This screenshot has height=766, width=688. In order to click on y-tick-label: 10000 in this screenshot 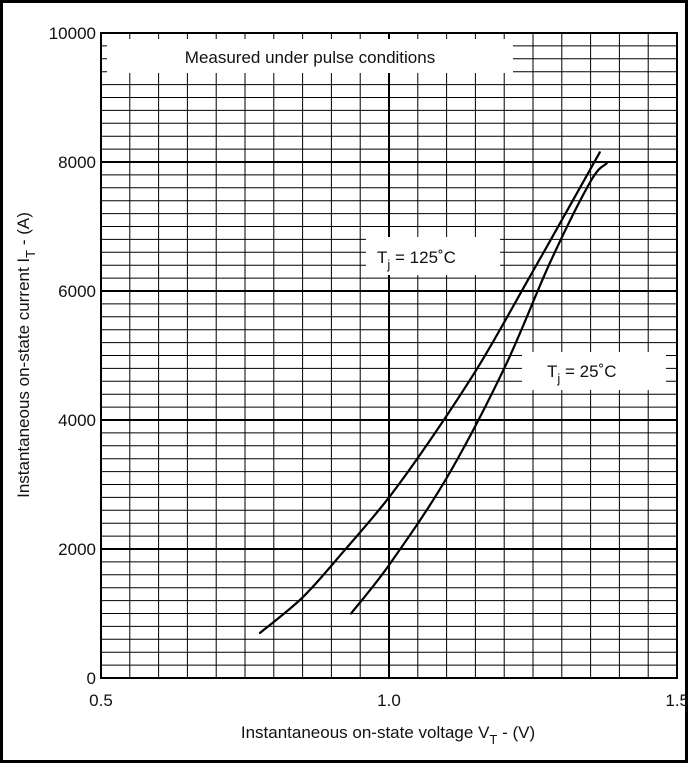, I will do `click(72, 33)`.